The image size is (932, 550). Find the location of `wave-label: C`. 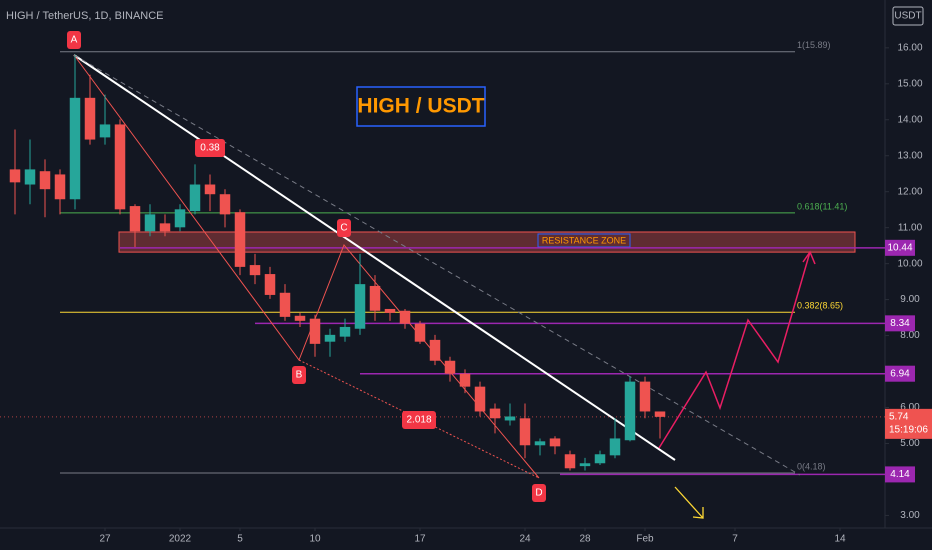

wave-label: C is located at coordinates (343, 228).